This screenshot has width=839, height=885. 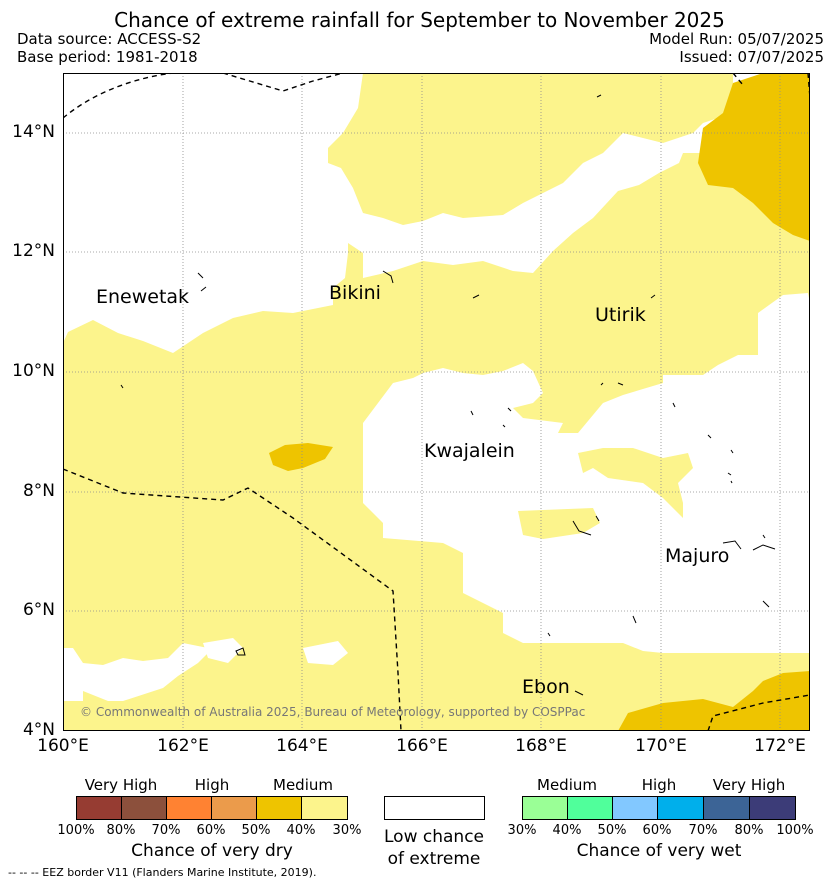 What do you see at coordinates (183, 746) in the screenshot?
I see `lon-tick-162e: 162°E` at bounding box center [183, 746].